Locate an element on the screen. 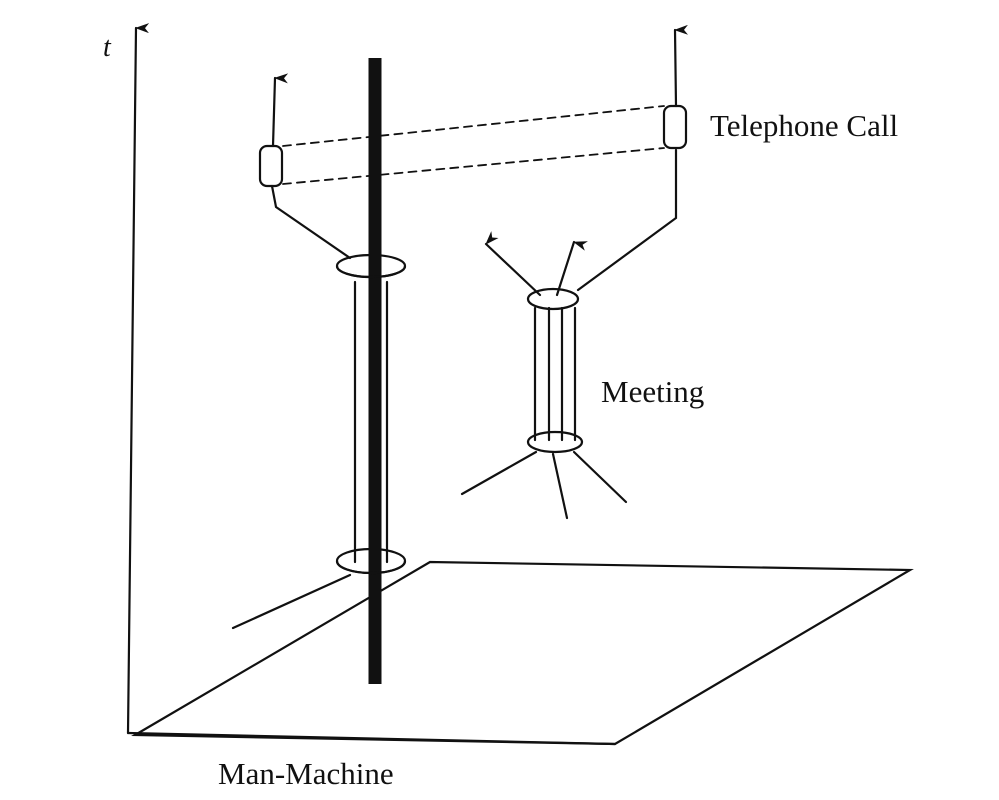  time-axis is located at coordinates (138, 379).